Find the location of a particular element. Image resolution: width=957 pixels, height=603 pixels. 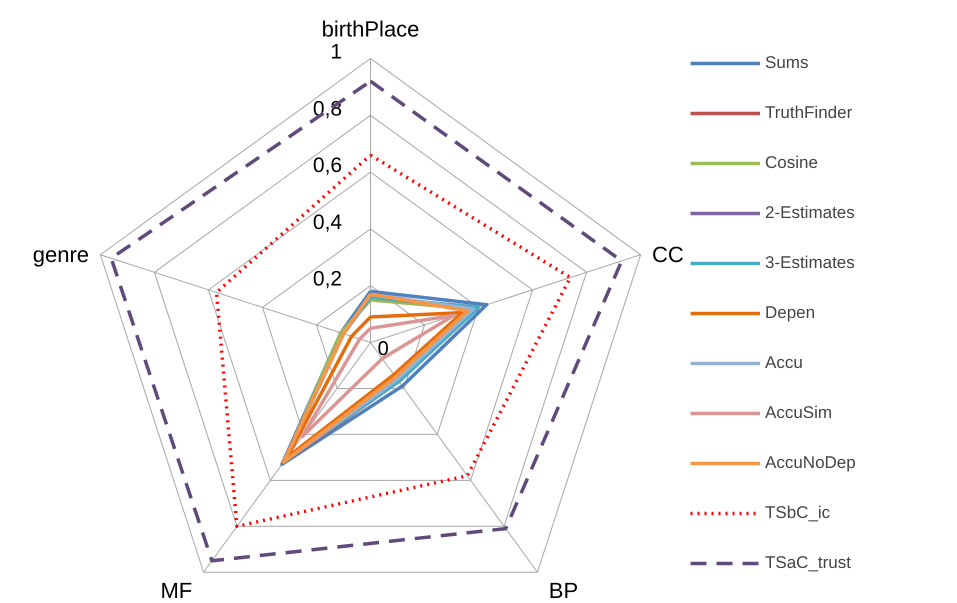

y-tick-label: 0,6 is located at coordinates (327, 166).